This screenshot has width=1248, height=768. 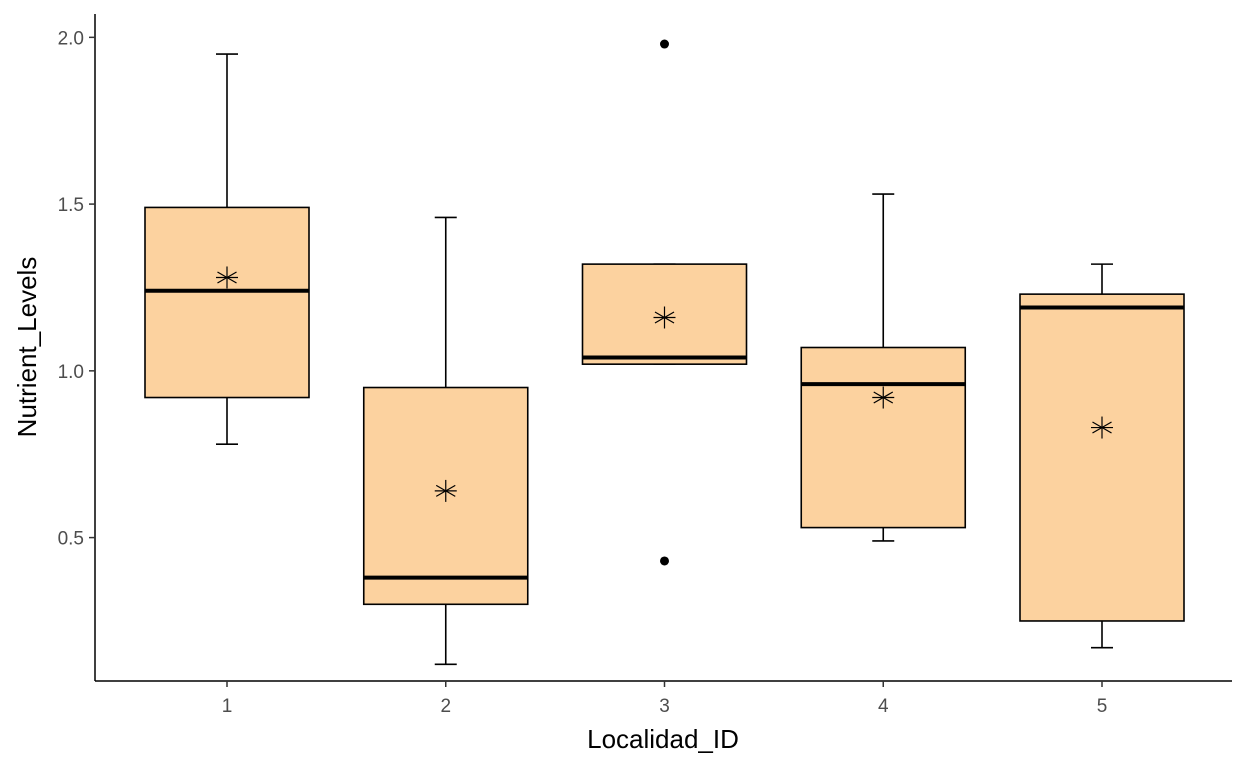 What do you see at coordinates (227, 706) in the screenshot?
I see `x-tick-label: 1` at bounding box center [227, 706].